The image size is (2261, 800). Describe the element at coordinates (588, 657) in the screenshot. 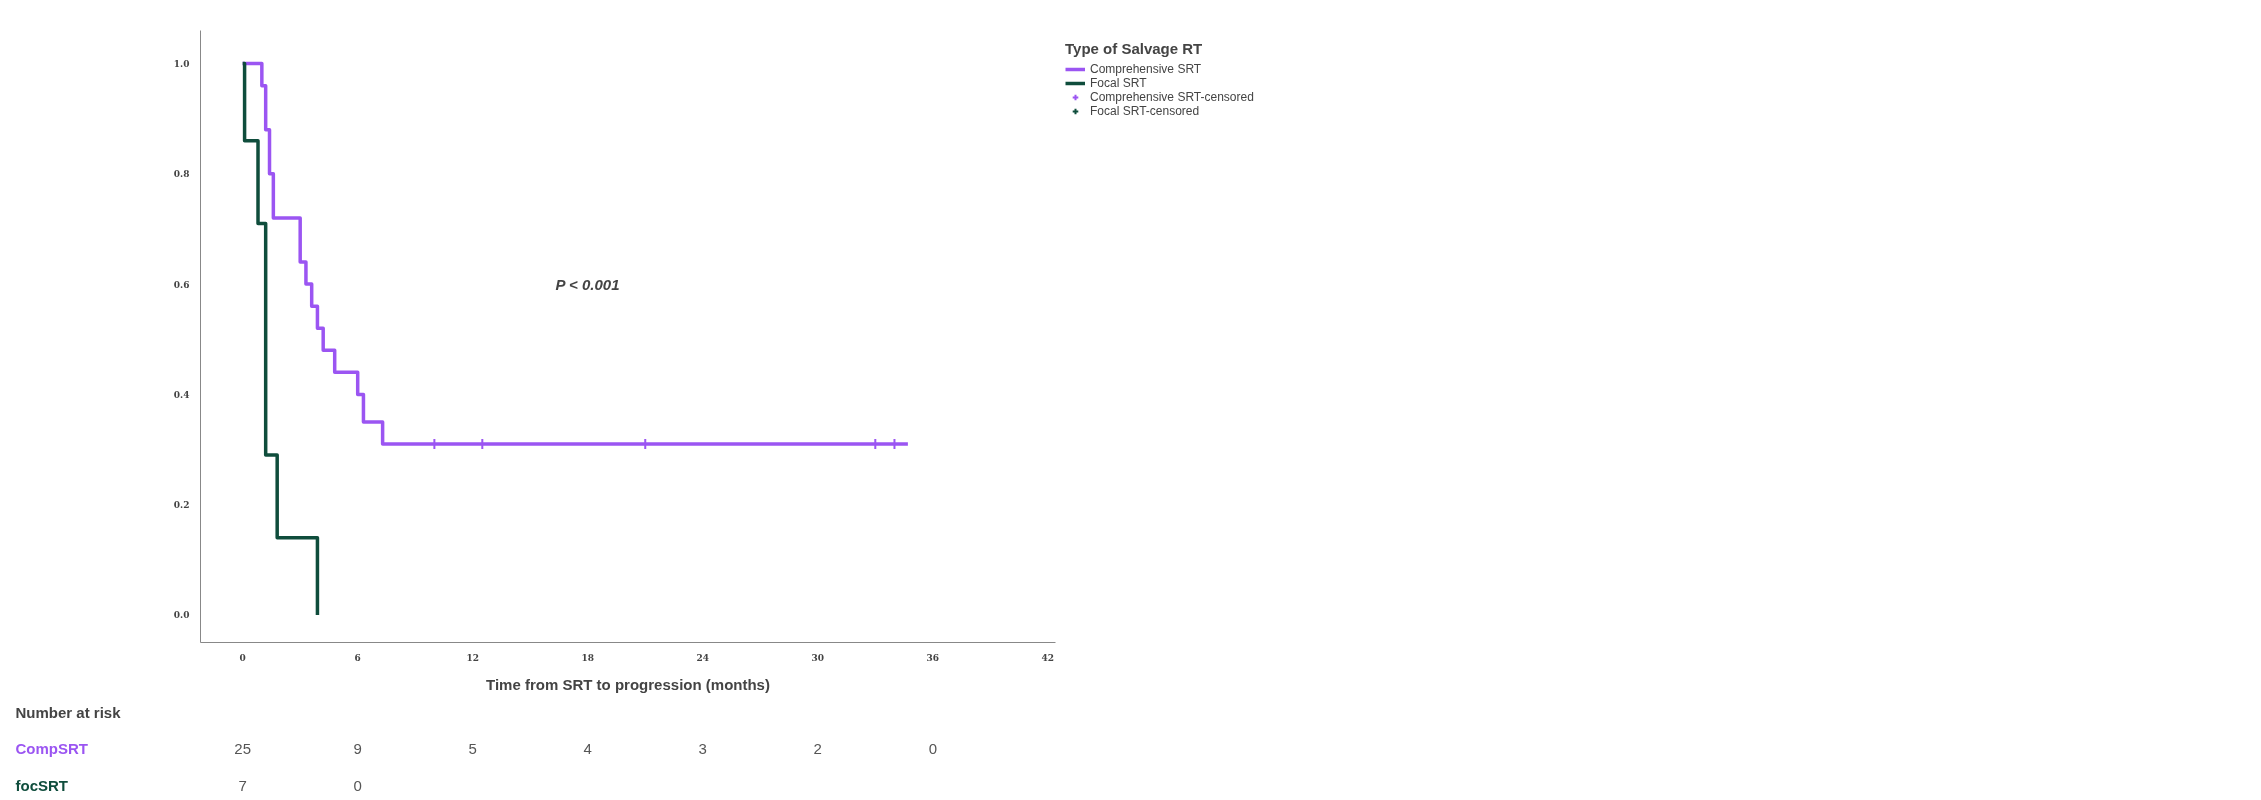

I see `x-tick-label: 18` at that location.